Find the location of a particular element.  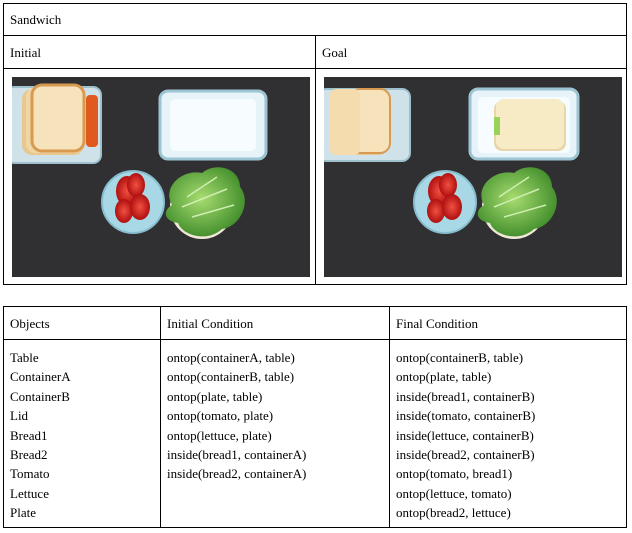

final-condition-item: ontop(containerB, table) is located at coordinates (460, 357).